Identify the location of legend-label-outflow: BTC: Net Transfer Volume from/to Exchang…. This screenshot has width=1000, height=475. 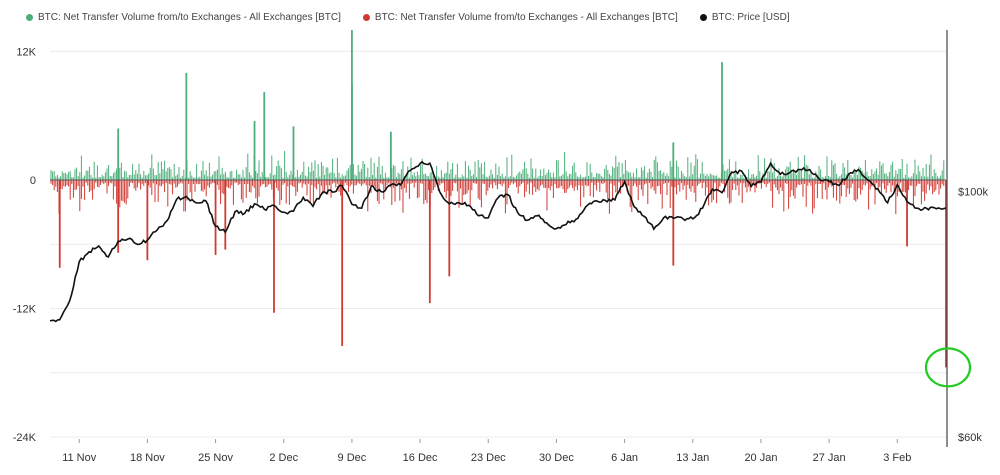
(526, 17).